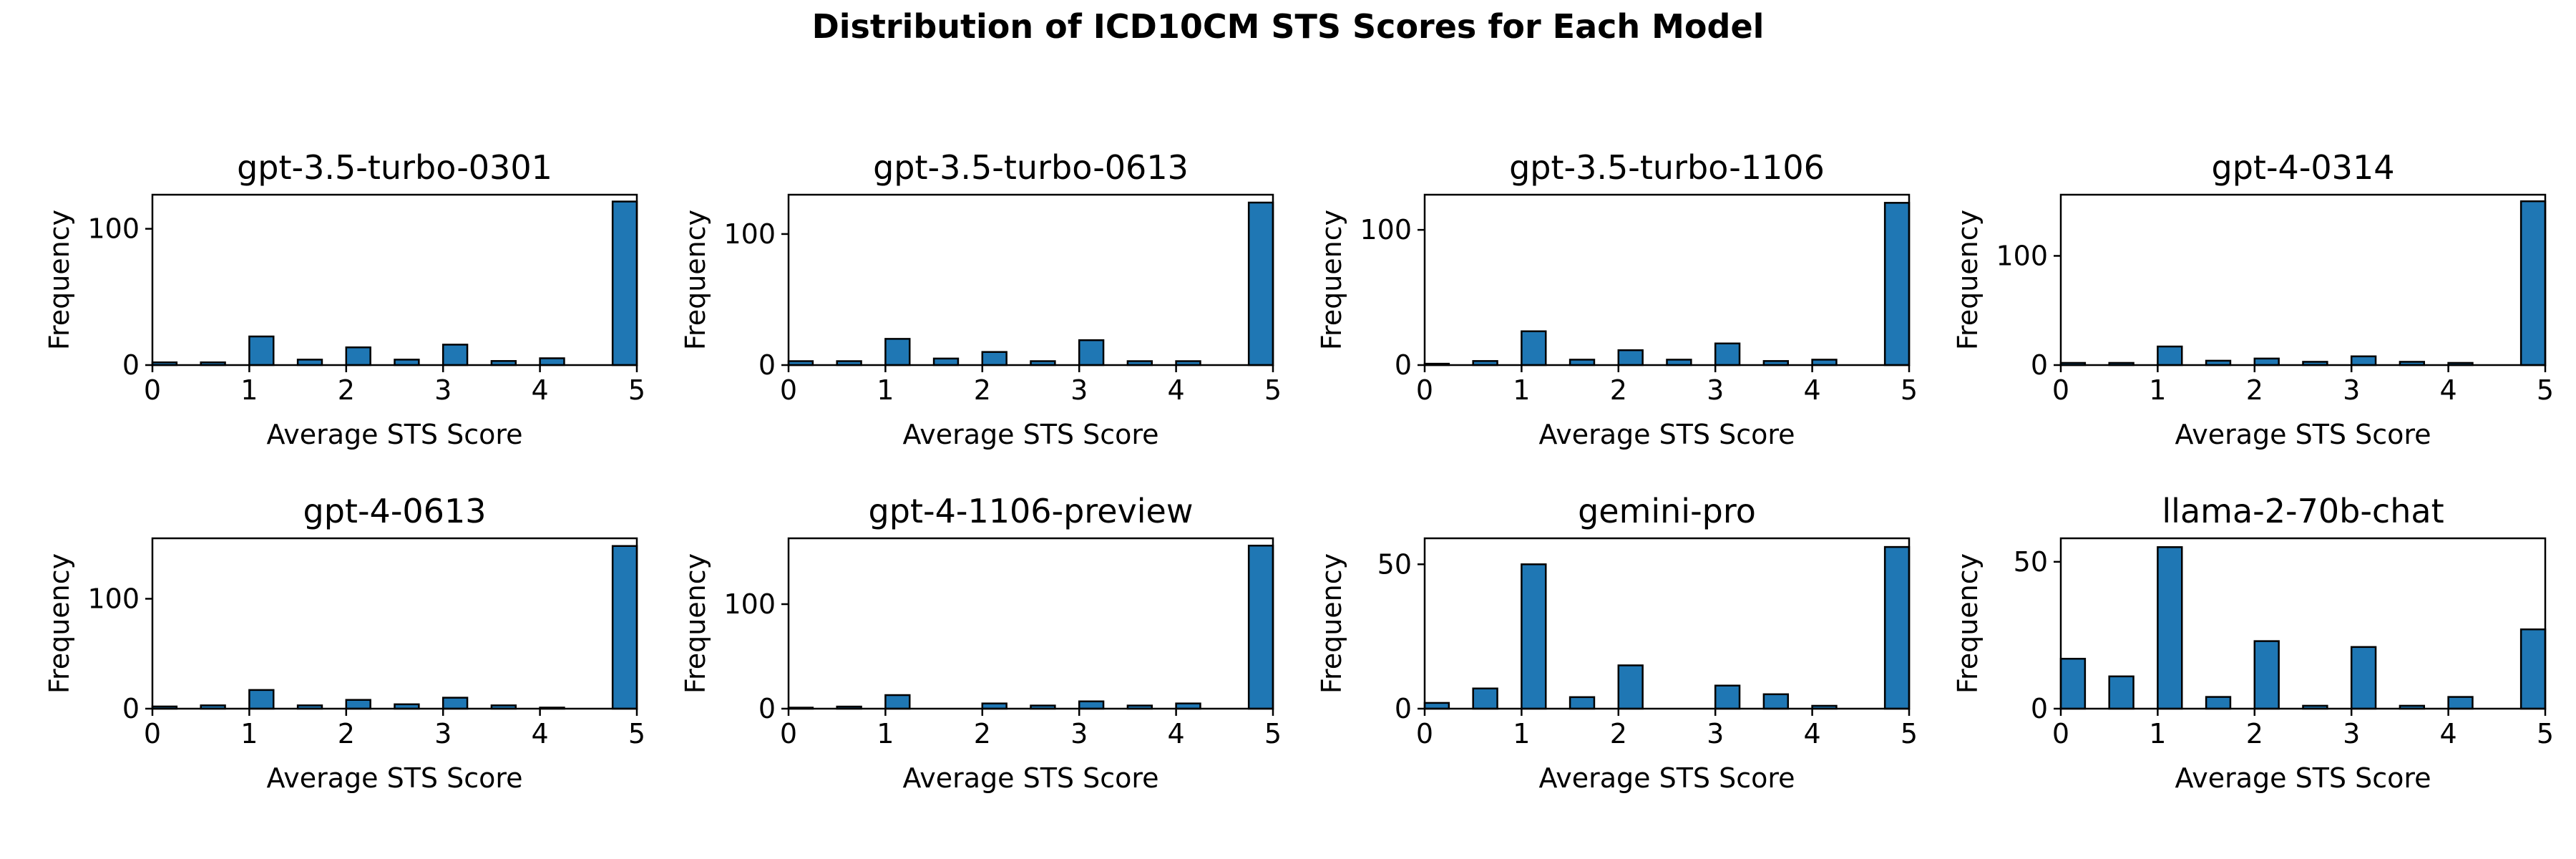  I want to click on subplot-title: gemini-pro, so click(1667, 511).